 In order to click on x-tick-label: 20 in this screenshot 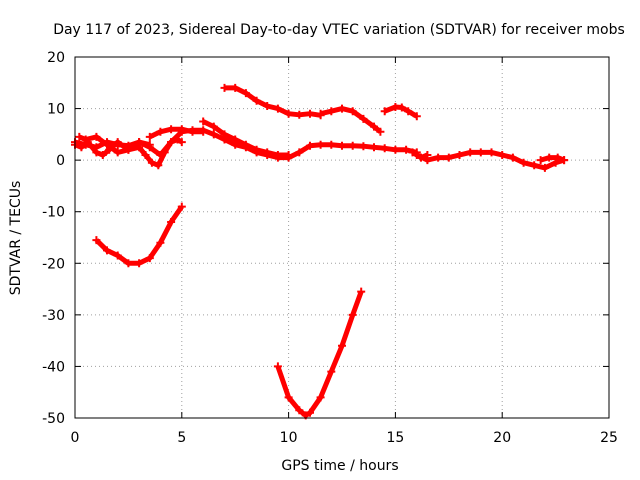, I will do `click(502, 438)`.